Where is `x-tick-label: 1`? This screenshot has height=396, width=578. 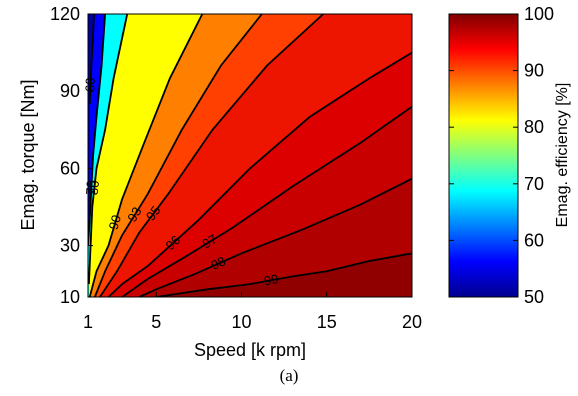 x-tick-label: 1 is located at coordinates (88, 322).